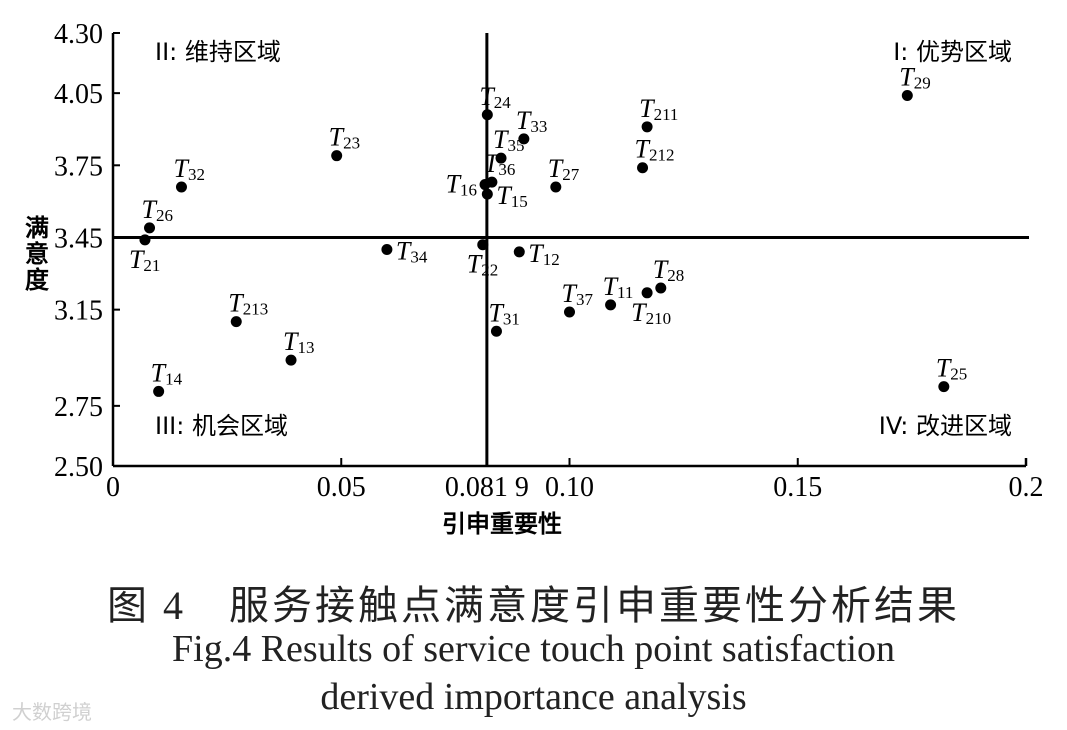 The height and width of the screenshot is (730, 1067). I want to click on quadrant-label-iv: IV: 改进区域, so click(945, 426).